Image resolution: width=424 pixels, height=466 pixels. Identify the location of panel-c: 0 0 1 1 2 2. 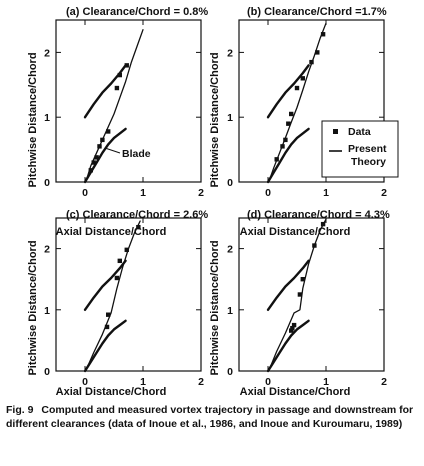
(124, 302).